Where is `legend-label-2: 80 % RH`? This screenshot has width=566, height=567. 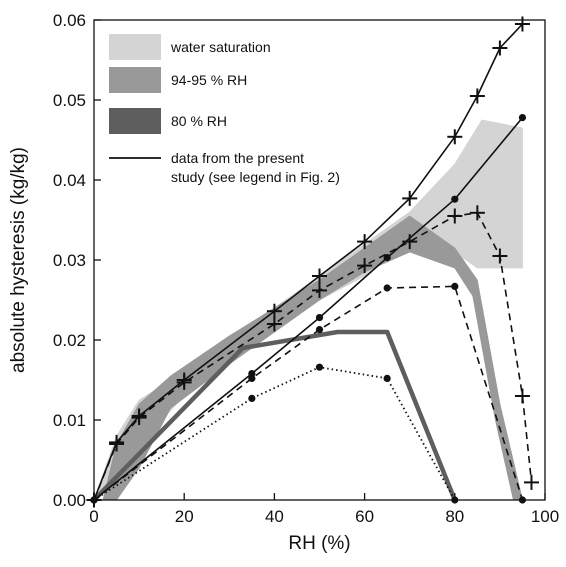
legend-label-2: 80 % RH is located at coordinates (199, 121).